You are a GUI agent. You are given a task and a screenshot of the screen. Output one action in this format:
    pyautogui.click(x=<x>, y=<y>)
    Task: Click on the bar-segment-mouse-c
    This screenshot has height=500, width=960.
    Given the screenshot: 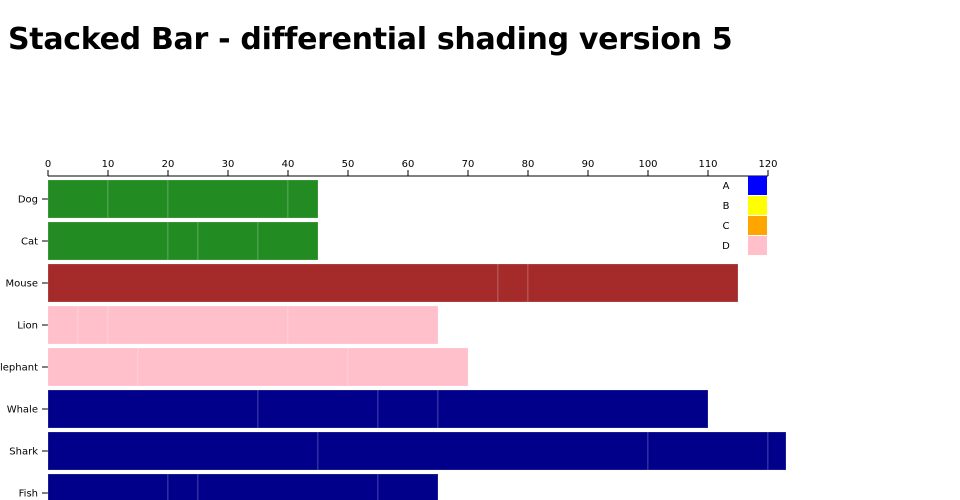 What is the action you would take?
    pyautogui.click(x=633, y=283)
    